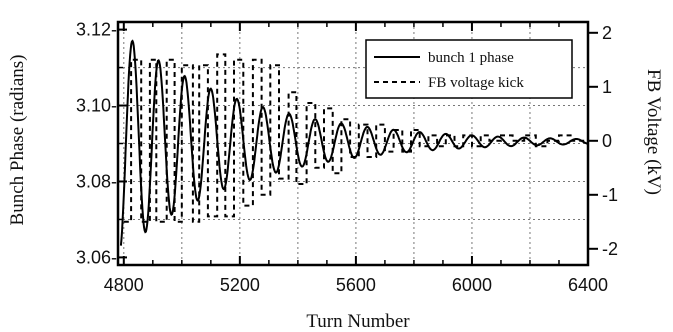 This screenshot has height=332, width=673. I want to click on x-tick-label: 5200, so click(240, 285).